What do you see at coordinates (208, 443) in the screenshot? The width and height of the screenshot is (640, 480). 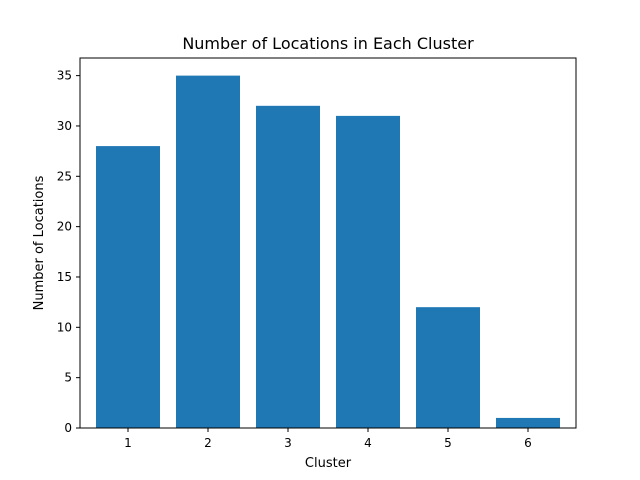 I see `x-tick-label: 2` at bounding box center [208, 443].